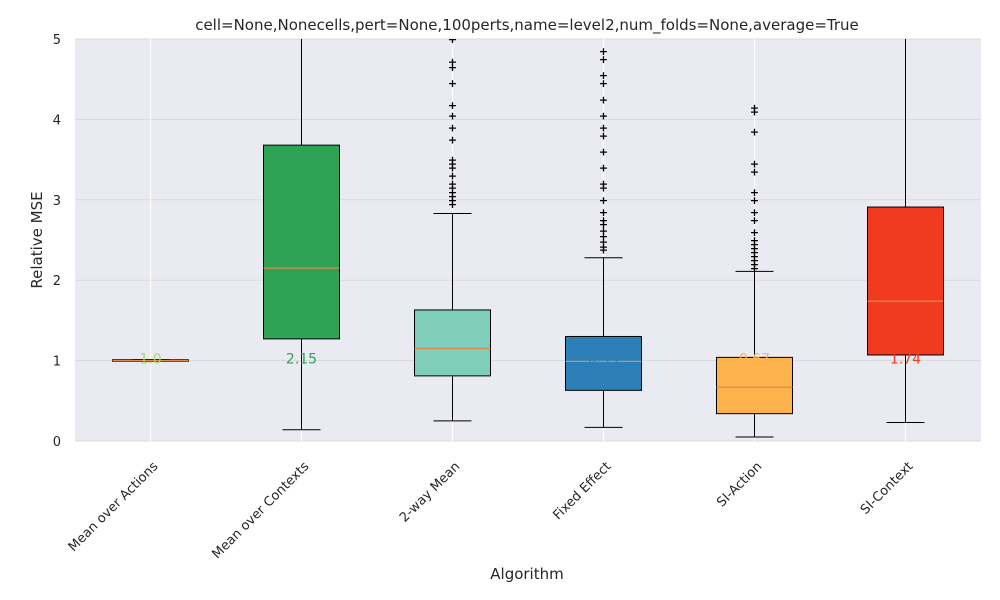  What do you see at coordinates (114, 507) in the screenshot?
I see `x-tick-label: Mean over Actions` at bounding box center [114, 507].